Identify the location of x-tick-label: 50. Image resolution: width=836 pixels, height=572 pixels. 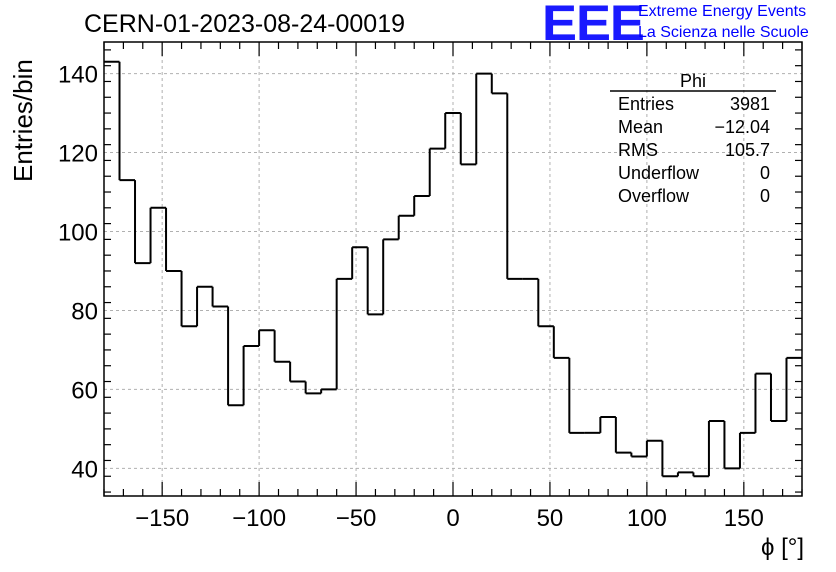
(550, 518).